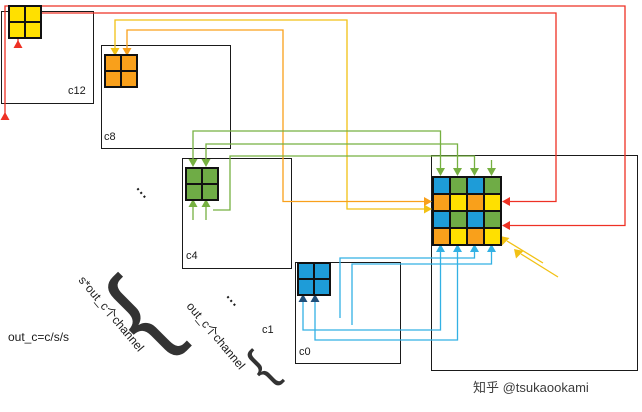 This screenshot has height=412, width=642. Describe the element at coordinates (47, 57) in the screenshot. I see `box-c12` at that location.